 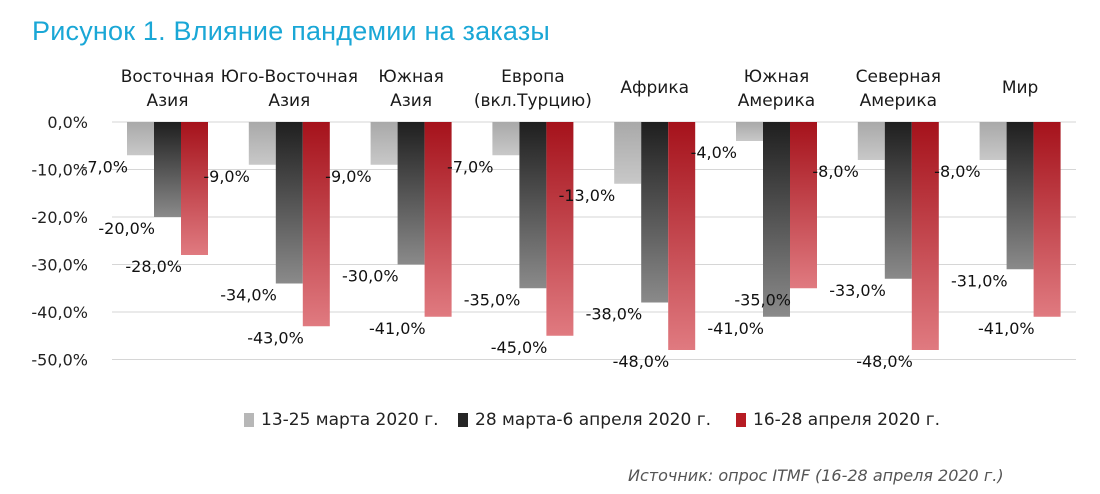 I want to click on category-label: Юго-Восточная, so click(x=289, y=77).